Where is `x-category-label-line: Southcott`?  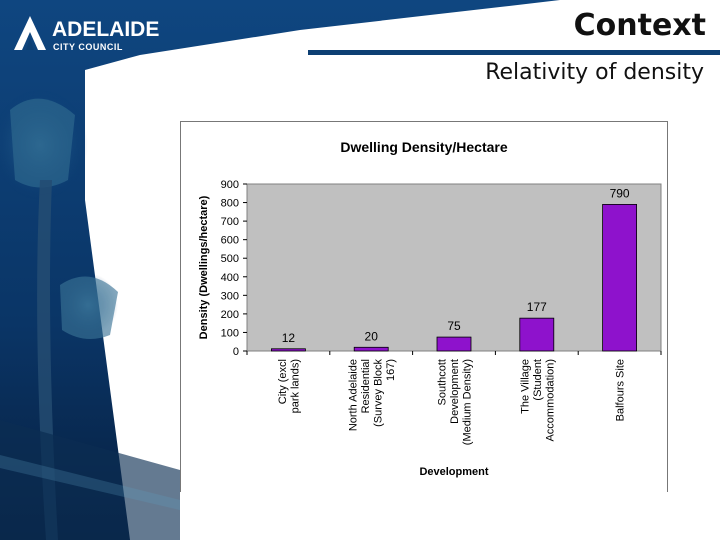 x-category-label-line: Southcott is located at coordinates (443, 382).